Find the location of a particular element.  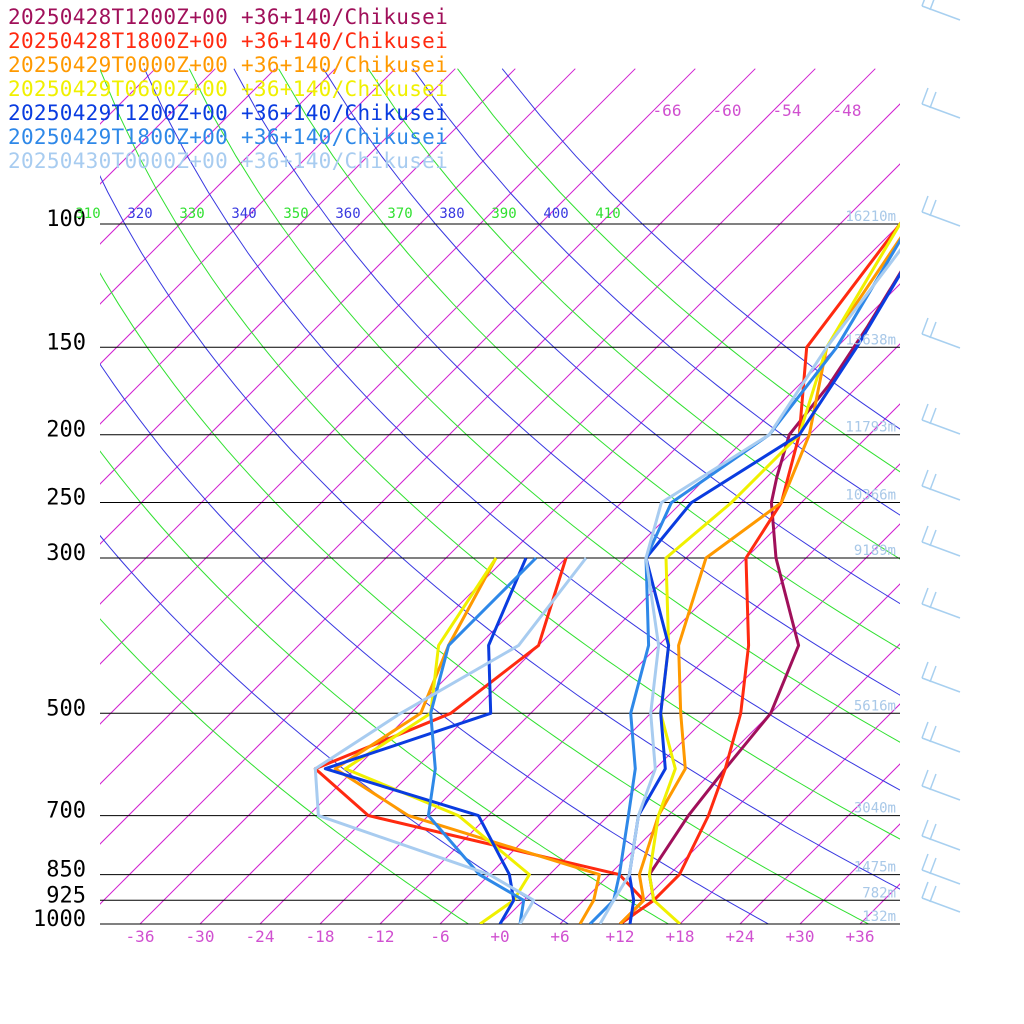

theta-label: 310 is located at coordinates (87, 214).